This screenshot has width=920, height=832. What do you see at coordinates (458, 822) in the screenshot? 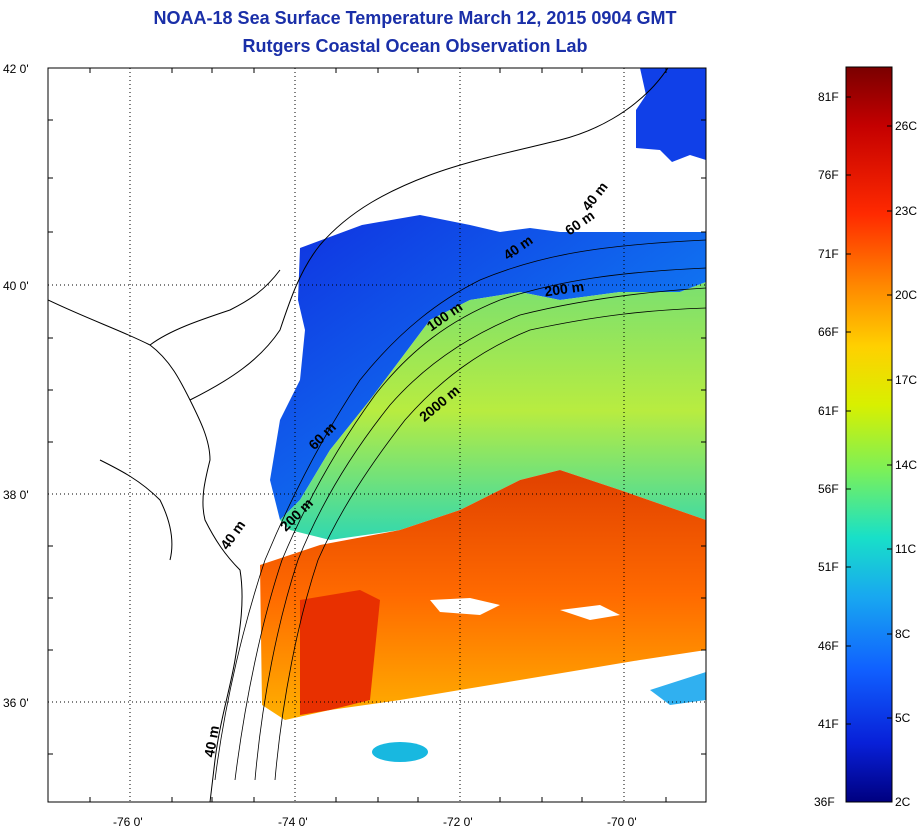
I see `lon-tick-label: -72 0'` at bounding box center [458, 822].